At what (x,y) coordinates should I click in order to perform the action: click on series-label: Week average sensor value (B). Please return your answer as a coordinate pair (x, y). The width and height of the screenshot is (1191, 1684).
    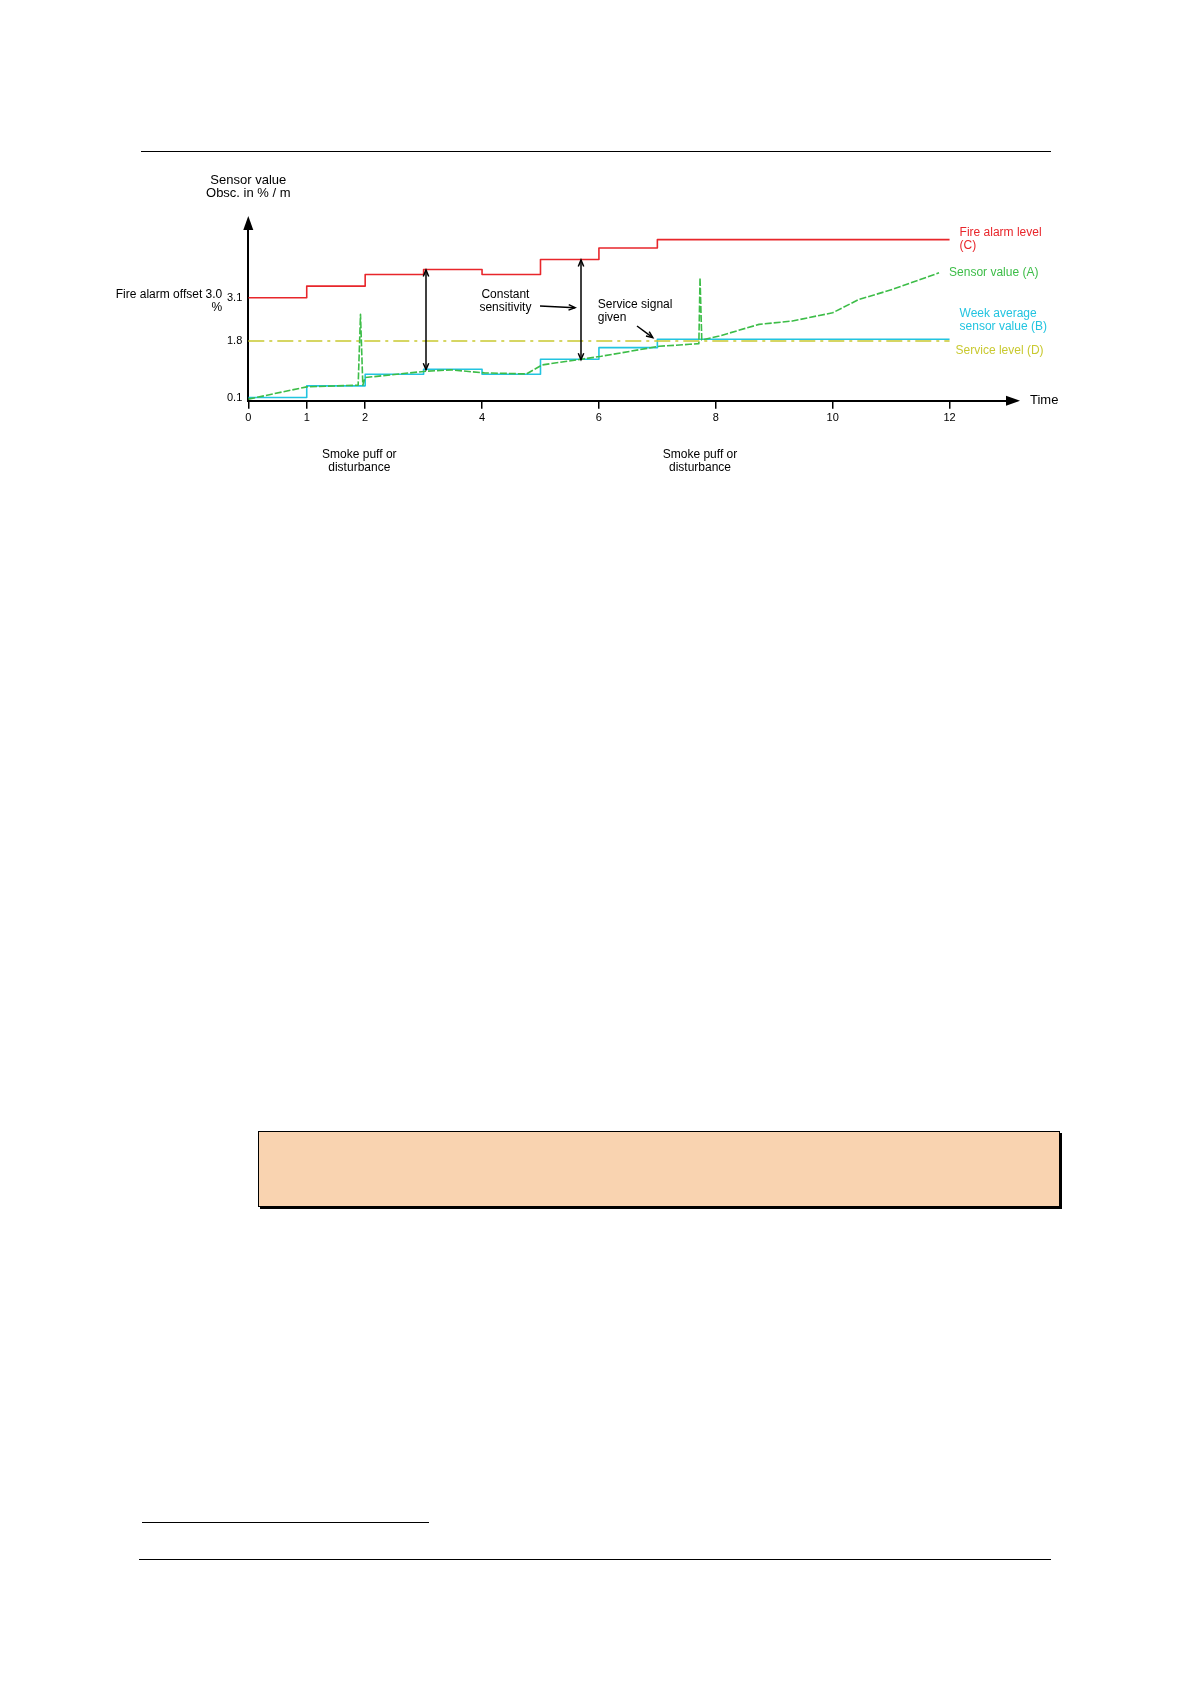
    Looking at the image, I should click on (1003, 319).